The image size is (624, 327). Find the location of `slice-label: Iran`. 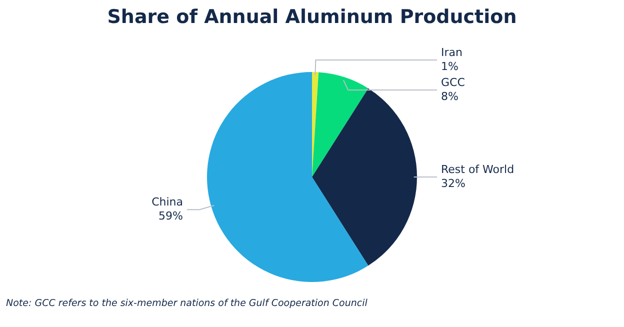

slice-label: Iran is located at coordinates (452, 52).